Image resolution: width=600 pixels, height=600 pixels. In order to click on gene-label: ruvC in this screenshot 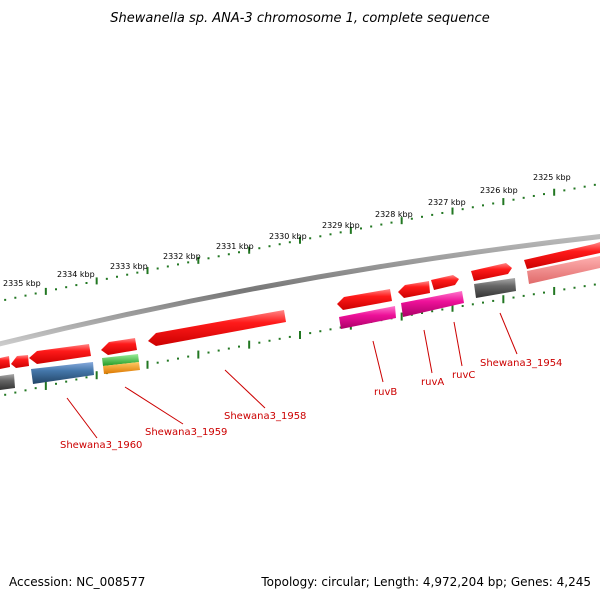, I will do `click(463, 375)`.